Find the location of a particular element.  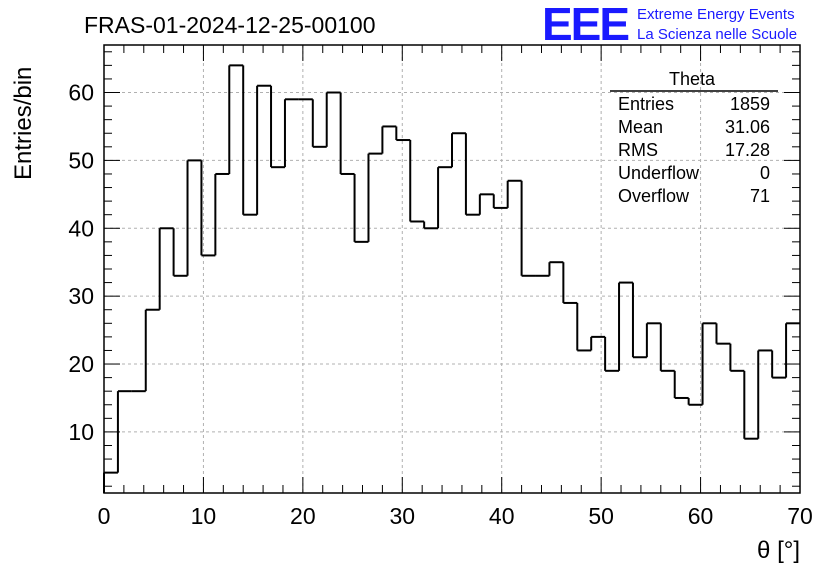

y-tick-label: 30 is located at coordinates (81, 296).